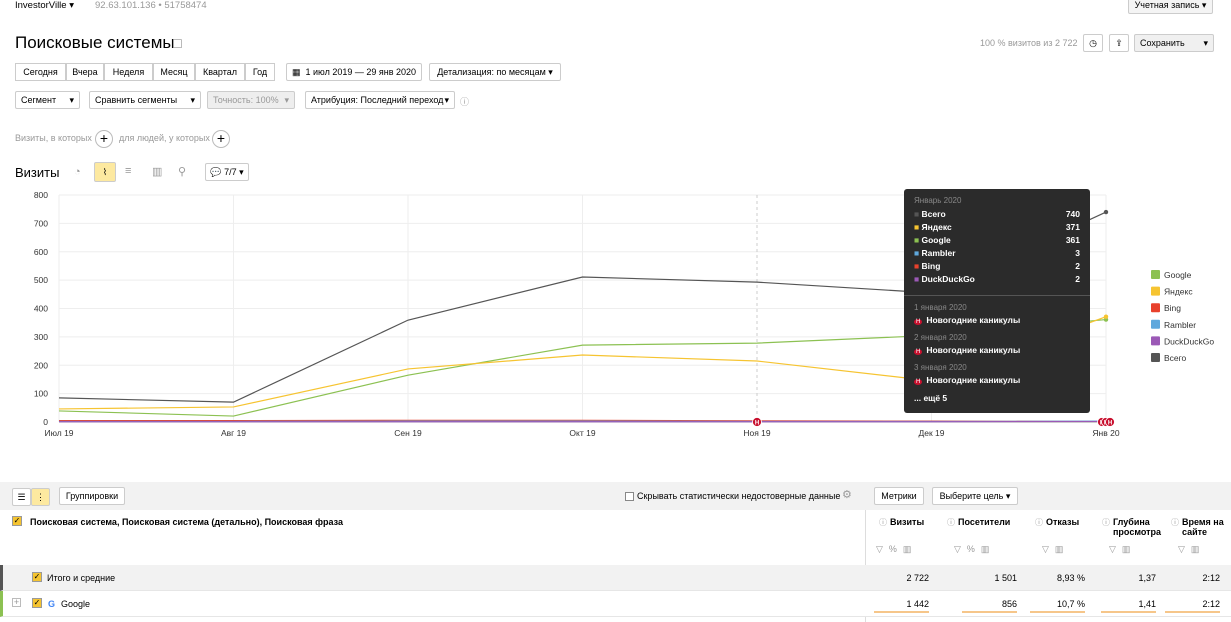 This screenshot has height=622, width=1231. I want to click on filter-button: Сегмент ▾, so click(47, 100).